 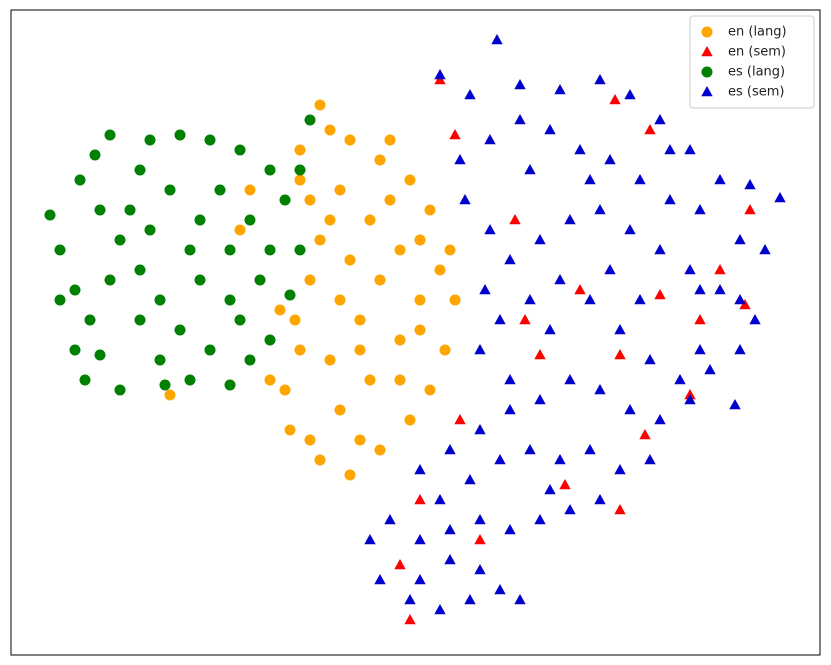 I want to click on legend: en (lang) en (sem) es (lang) es (sem), so click(x=752, y=62).